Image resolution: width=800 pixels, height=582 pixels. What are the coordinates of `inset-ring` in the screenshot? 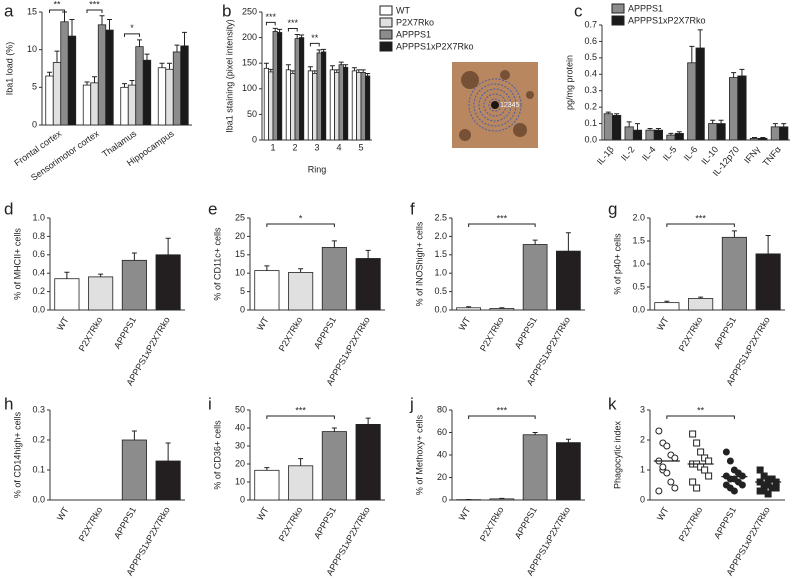 It's located at (495, 105).